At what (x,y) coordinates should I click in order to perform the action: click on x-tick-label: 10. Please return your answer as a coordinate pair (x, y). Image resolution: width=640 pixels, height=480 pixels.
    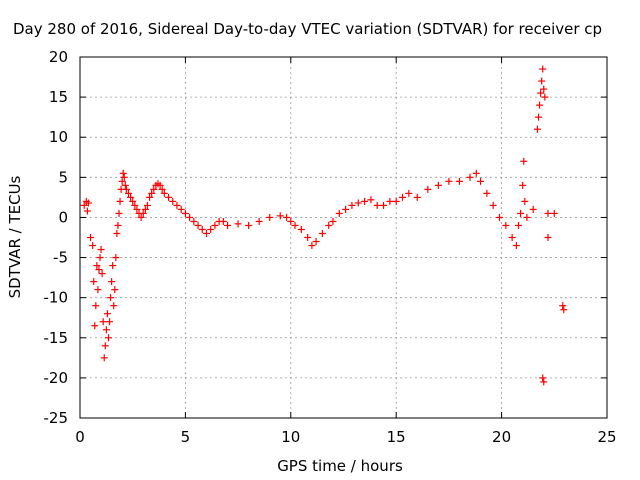
    Looking at the image, I should click on (290, 437).